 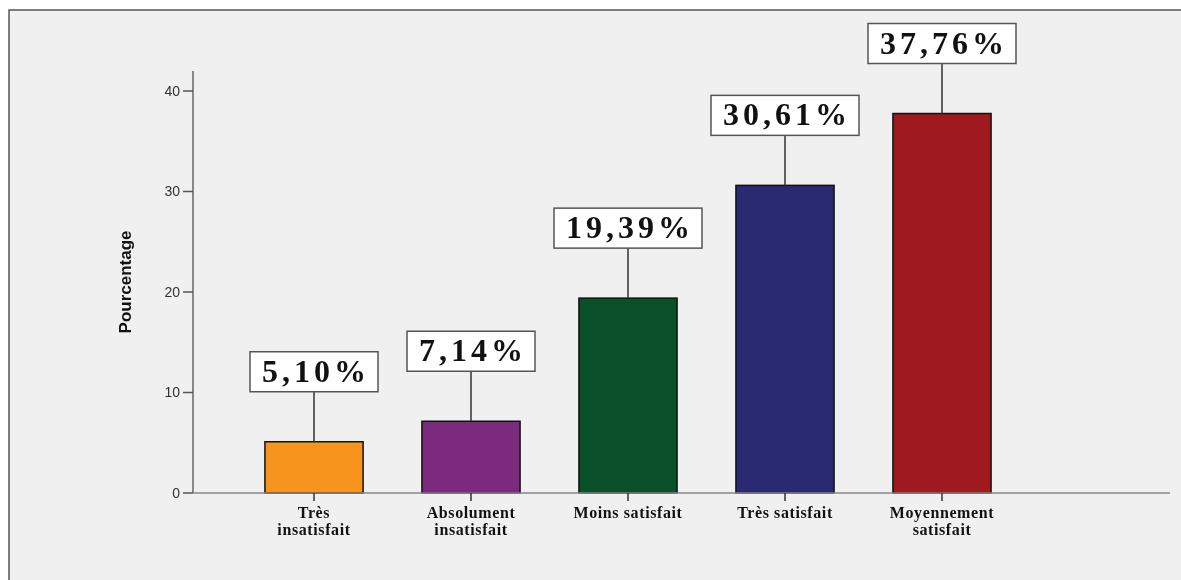 I want to click on y-tick-label: 40, so click(x=172, y=90).